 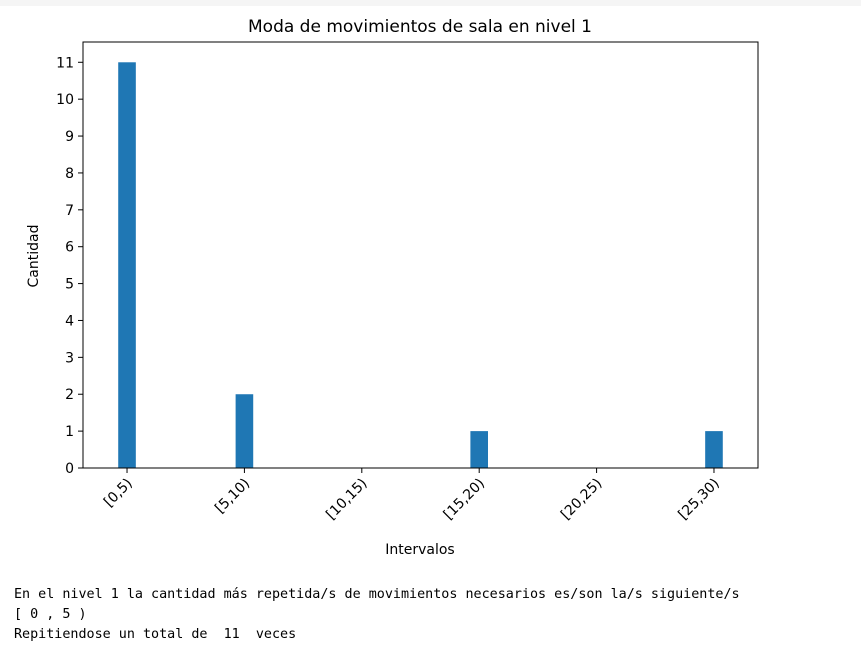 I want to click on output-line-interval: [ 0 , 5 ), so click(x=50, y=614).